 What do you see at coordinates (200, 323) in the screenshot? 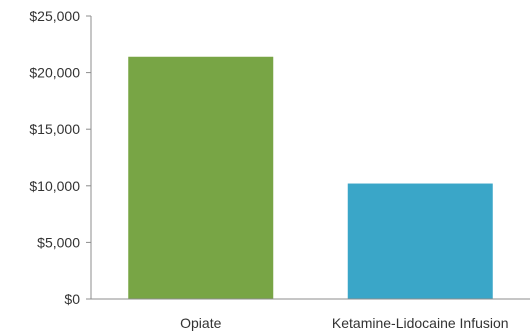
I see `x-category-label: Opiate` at bounding box center [200, 323].